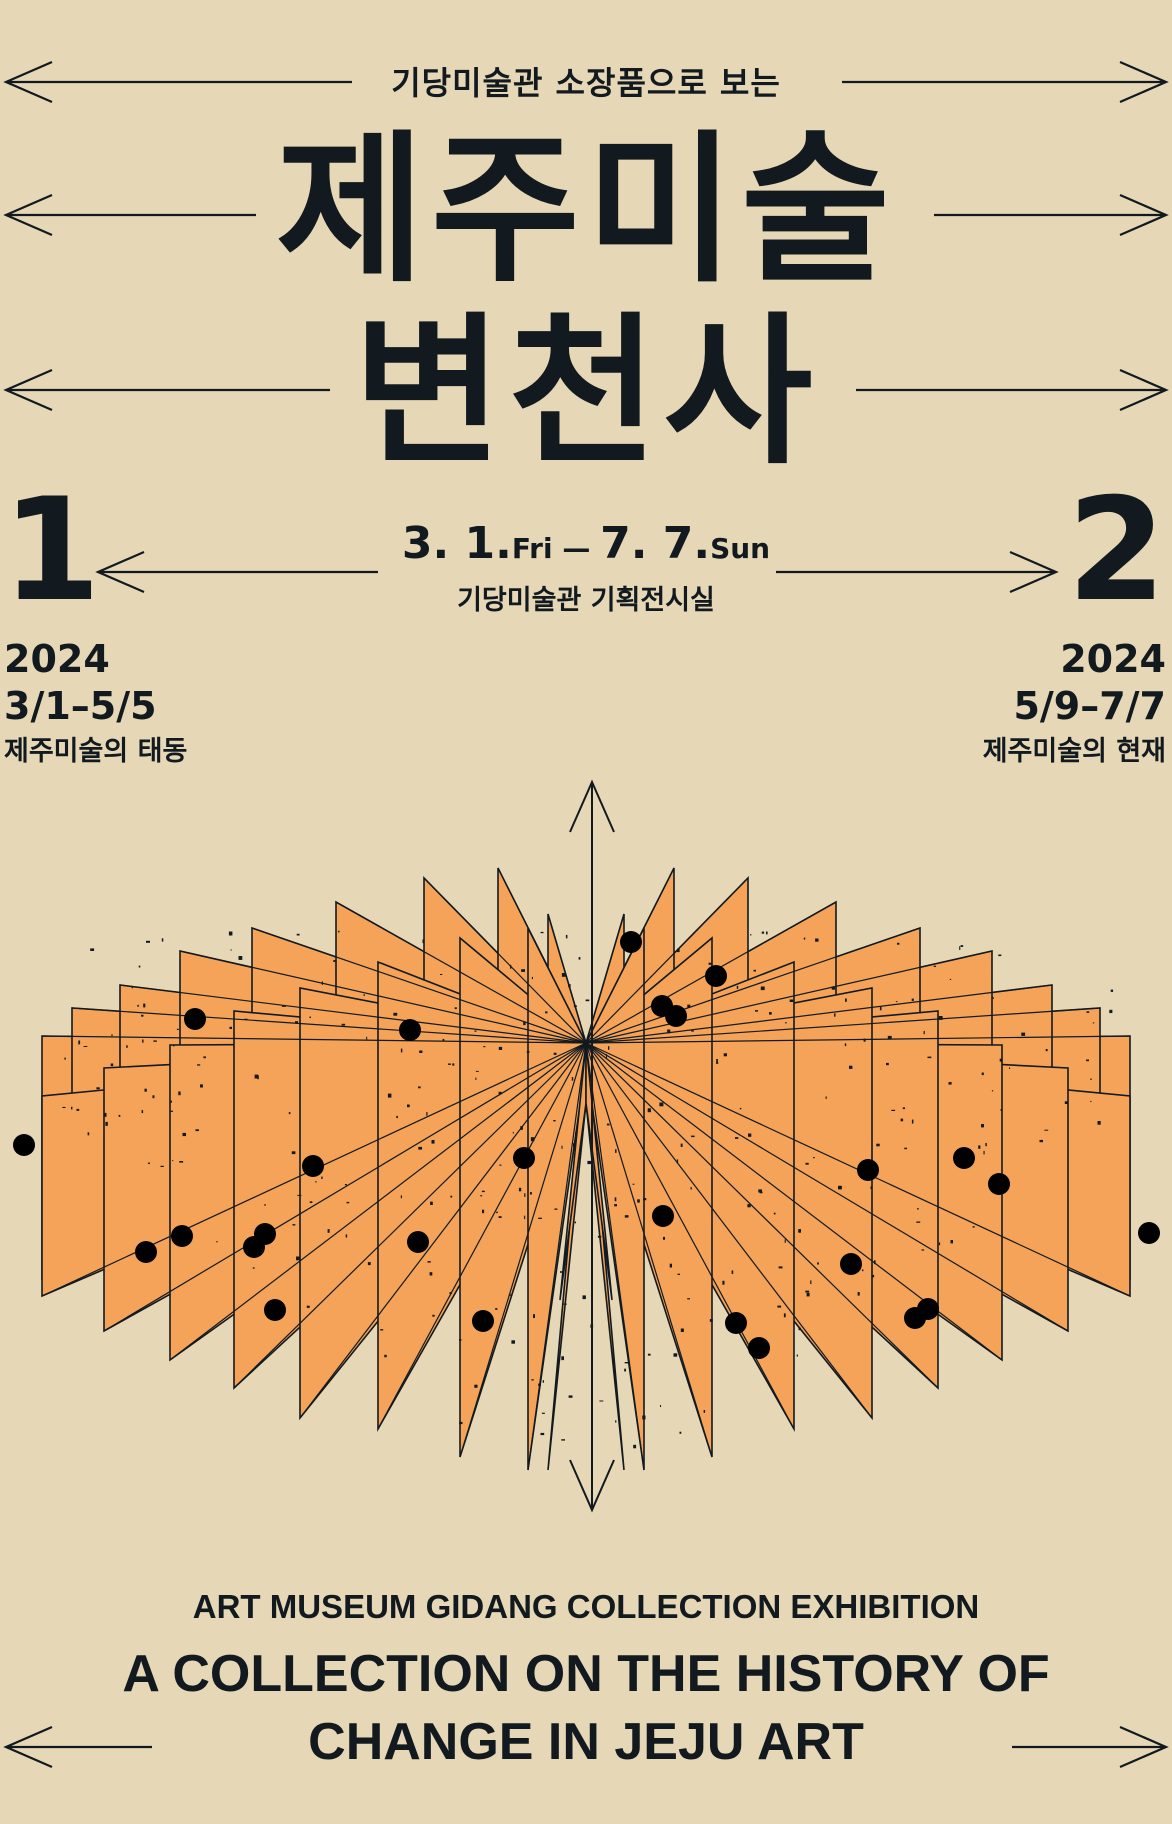  Describe the element at coordinates (740, 548) in the screenshot. I see `end-day: Sun` at that location.